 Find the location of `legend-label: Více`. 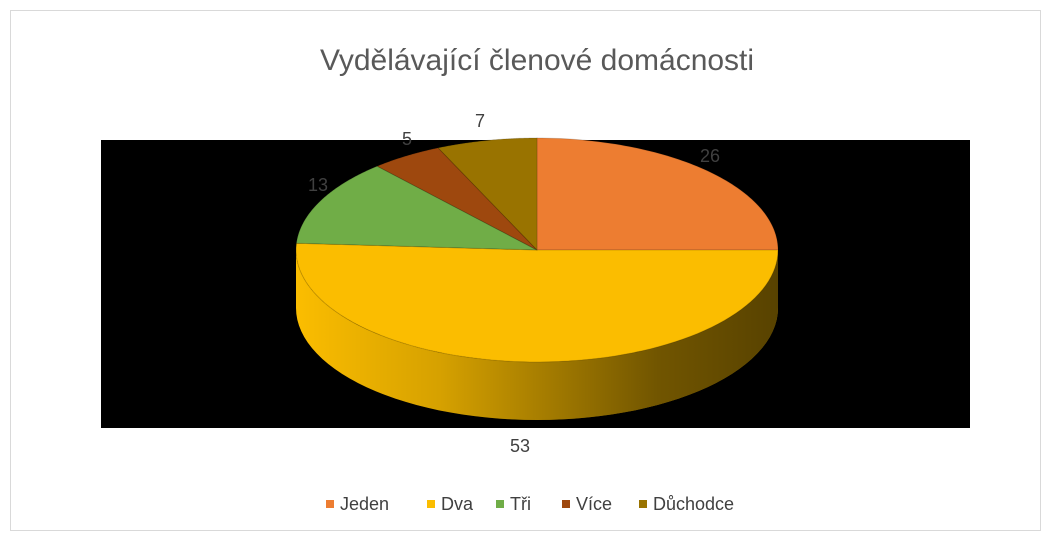

legend-label: Více is located at coordinates (594, 504).